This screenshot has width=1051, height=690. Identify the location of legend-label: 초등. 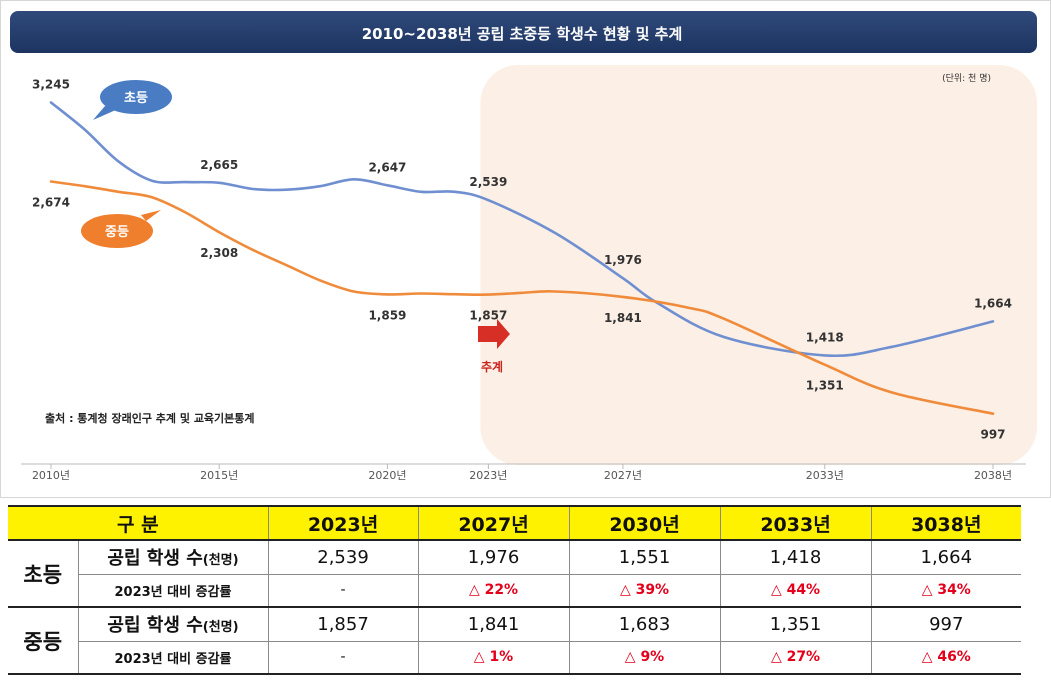
(136, 98).